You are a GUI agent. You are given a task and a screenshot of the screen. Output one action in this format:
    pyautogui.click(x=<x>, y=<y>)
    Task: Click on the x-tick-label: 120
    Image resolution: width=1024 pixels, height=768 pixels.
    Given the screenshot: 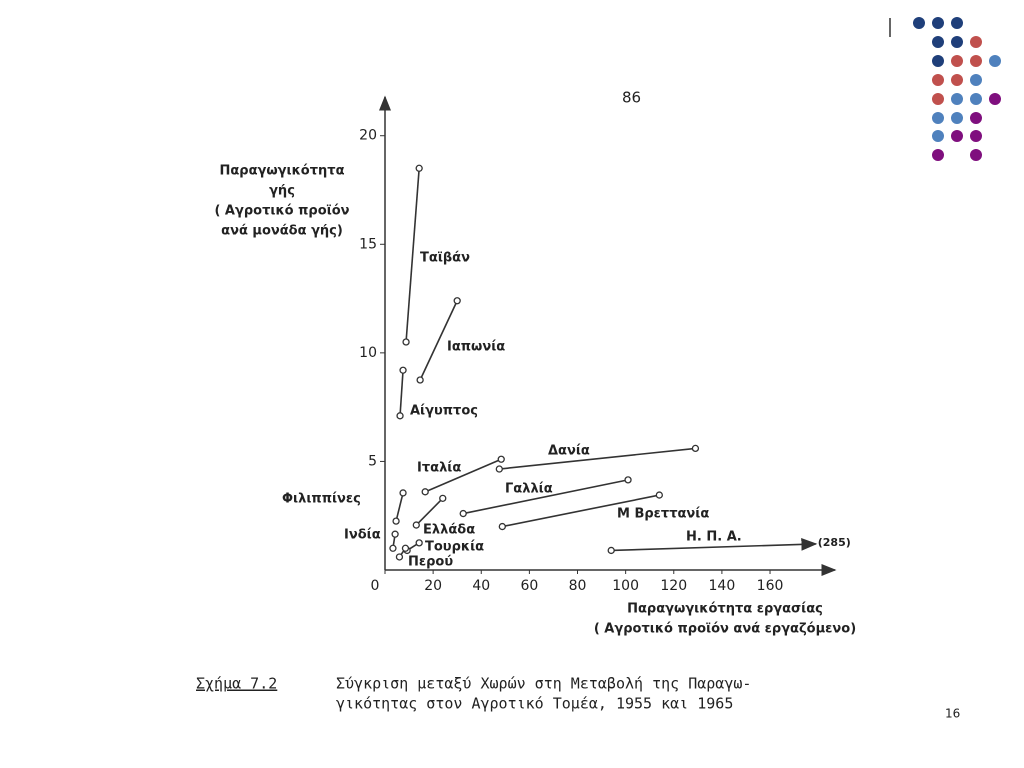 What is the action you would take?
    pyautogui.click(x=673, y=586)
    